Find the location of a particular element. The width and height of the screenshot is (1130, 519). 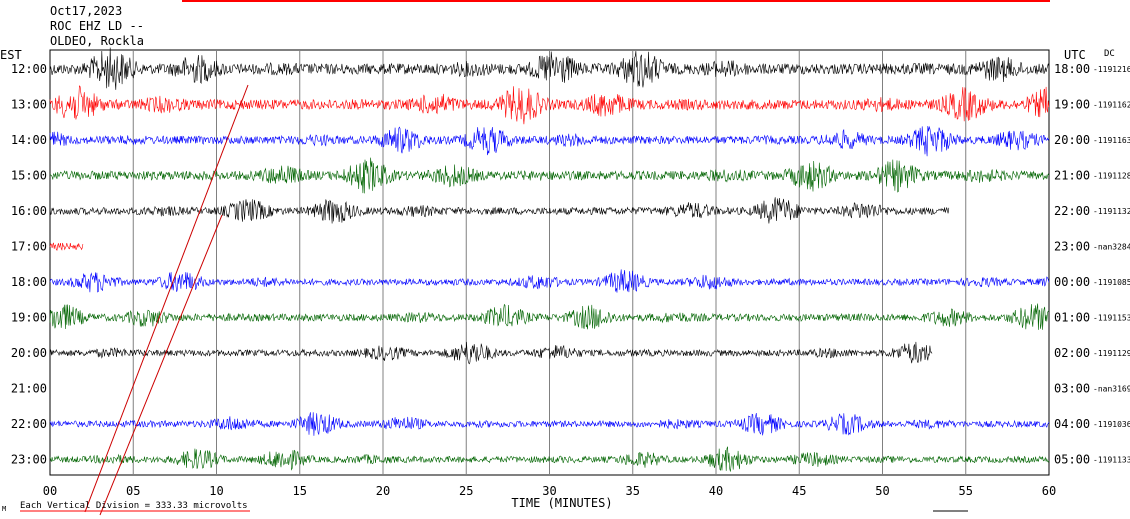

est-label: 14:00 is located at coordinates (29, 140).